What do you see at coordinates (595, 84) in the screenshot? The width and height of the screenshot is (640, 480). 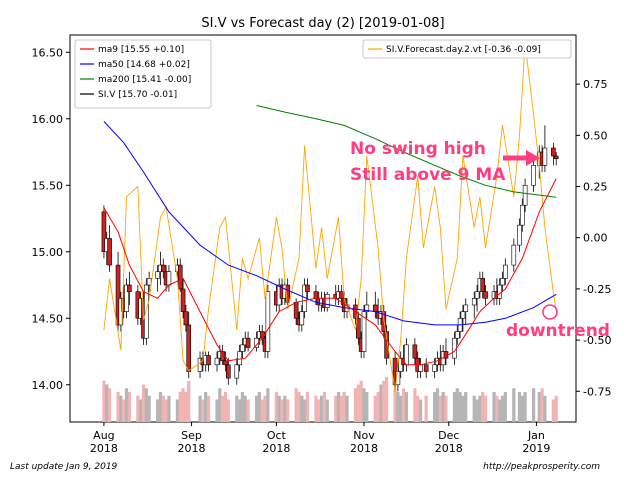 I see `y-tick-label-right: 0.75` at bounding box center [595, 84].